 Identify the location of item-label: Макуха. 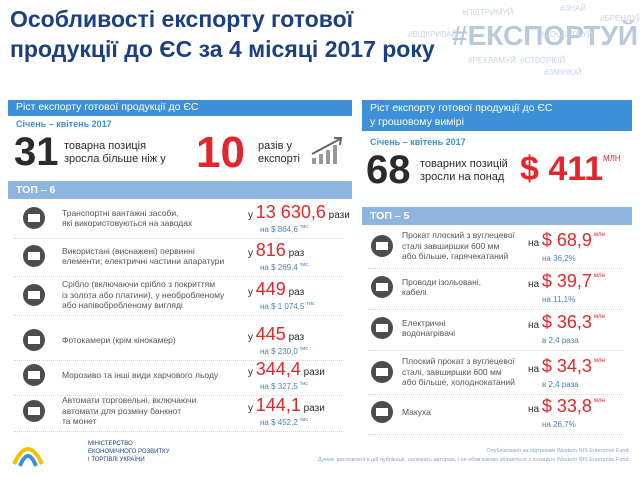
(416, 411).